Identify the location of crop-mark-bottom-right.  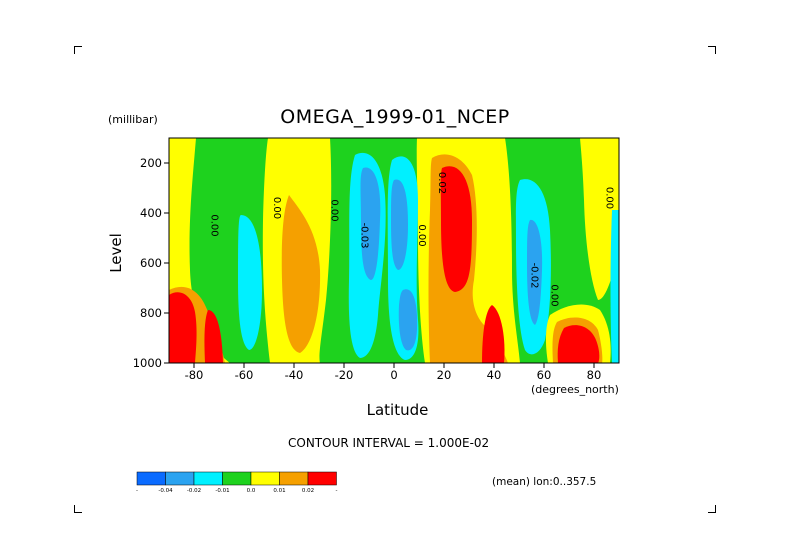
(712, 509).